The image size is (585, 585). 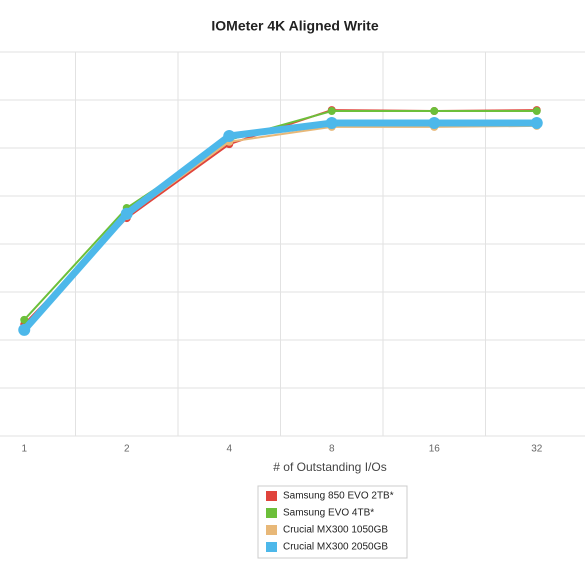 What do you see at coordinates (229, 449) in the screenshot?
I see `x-tick-label: 4` at bounding box center [229, 449].